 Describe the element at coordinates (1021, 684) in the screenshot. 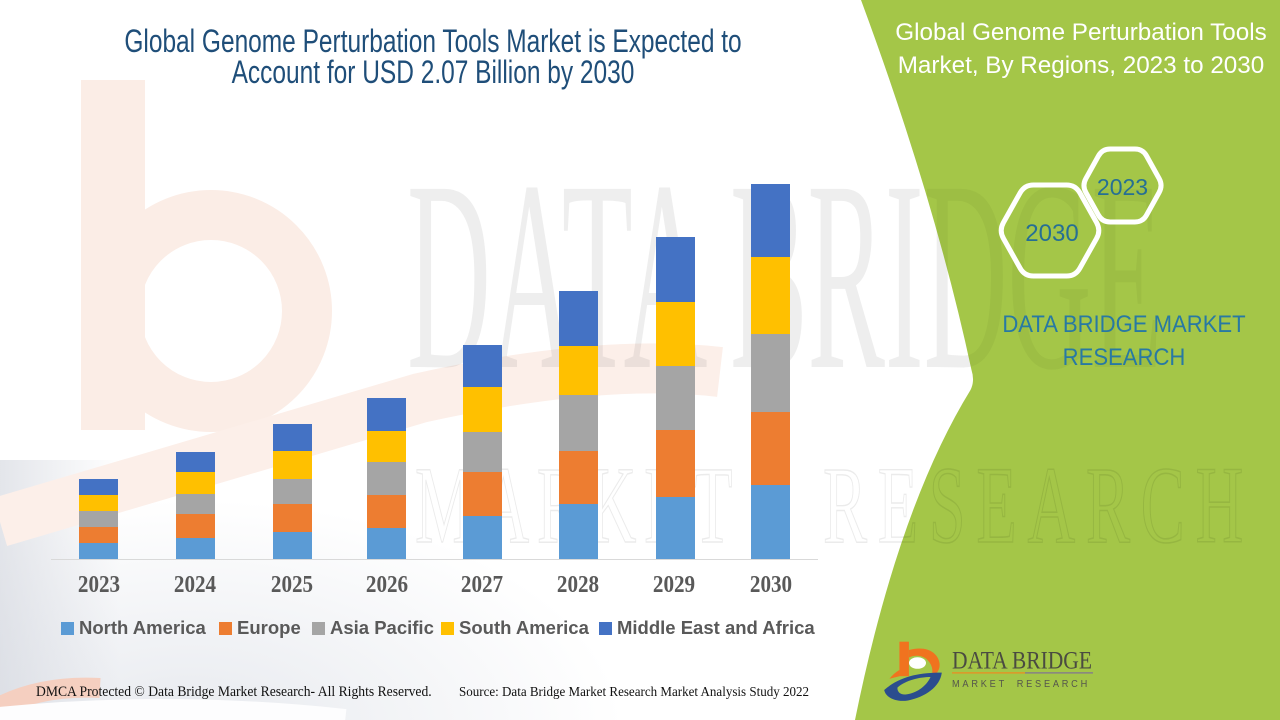

I see `svg-text: MARKET RESEARCH` at that location.